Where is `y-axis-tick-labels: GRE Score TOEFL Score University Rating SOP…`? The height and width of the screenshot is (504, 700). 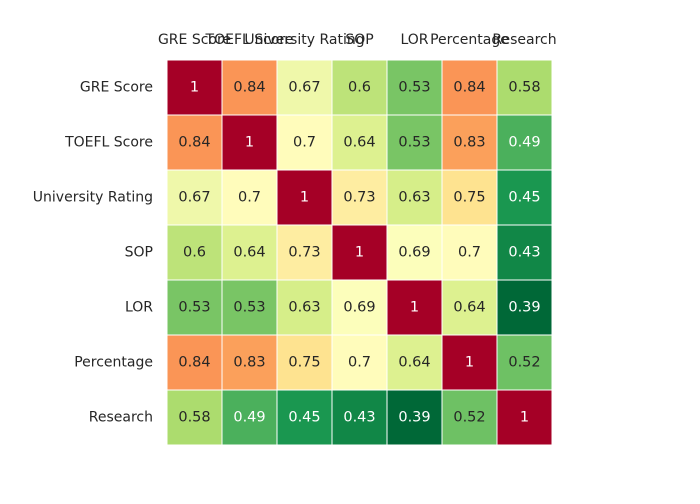 y-axis-tick-labels: GRE Score TOEFL Score University Rating SOP… is located at coordinates (93, 253).